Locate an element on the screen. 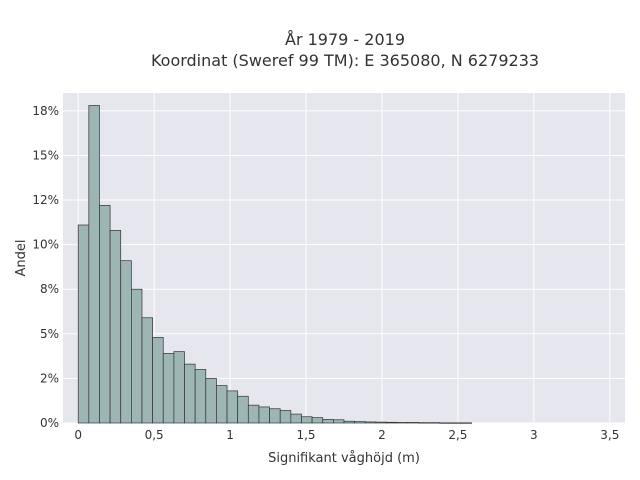  x-tick-label-3: 1,5 is located at coordinates (305, 435).